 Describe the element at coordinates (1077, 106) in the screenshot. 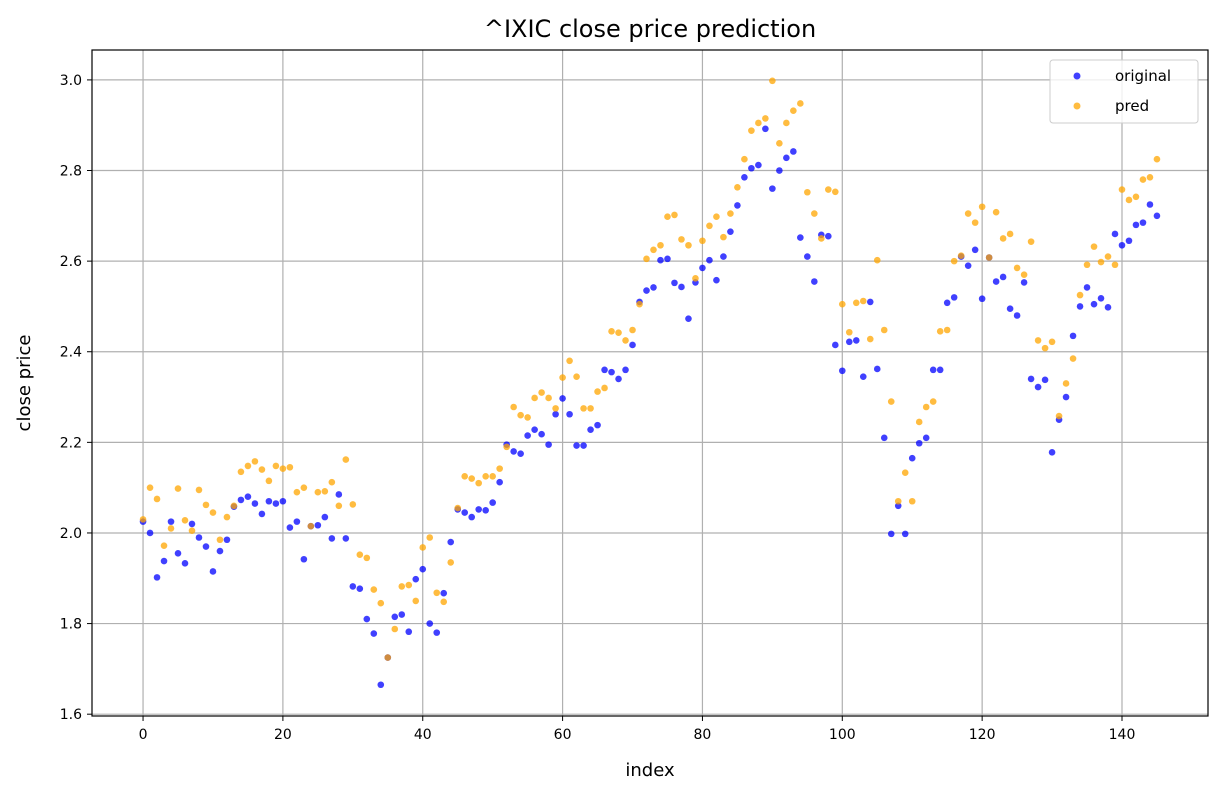

I see `legend-marker-pred` at that location.